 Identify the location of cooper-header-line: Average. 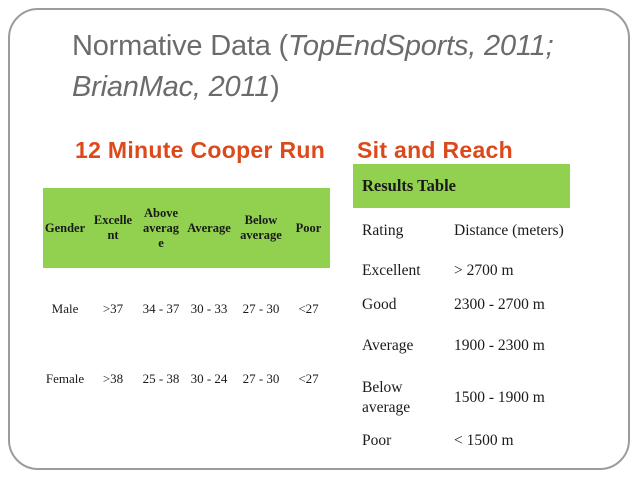
(209, 227).